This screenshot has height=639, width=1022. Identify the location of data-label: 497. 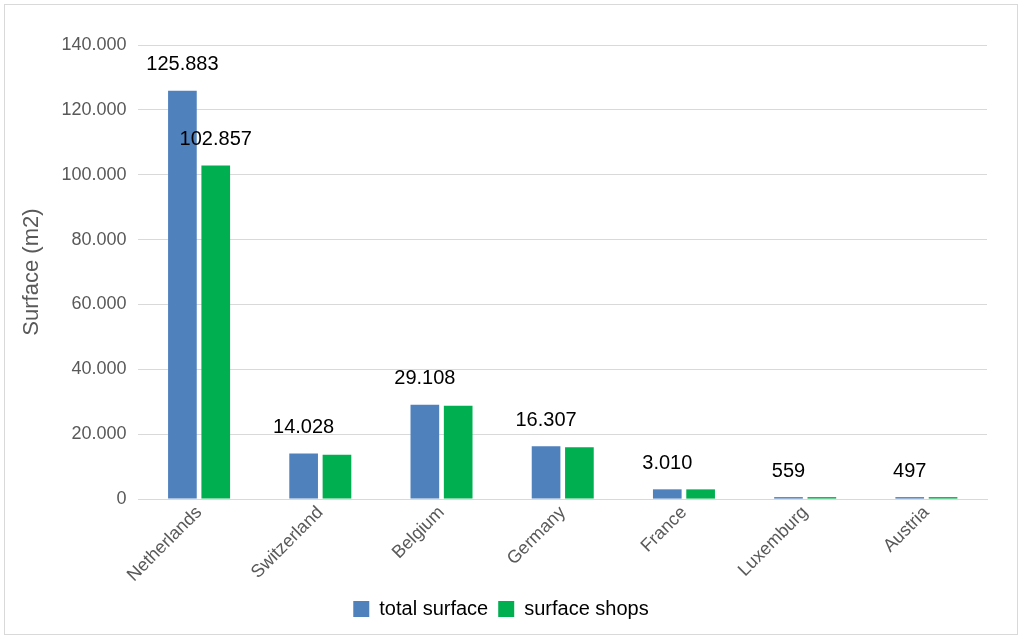
(910, 469).